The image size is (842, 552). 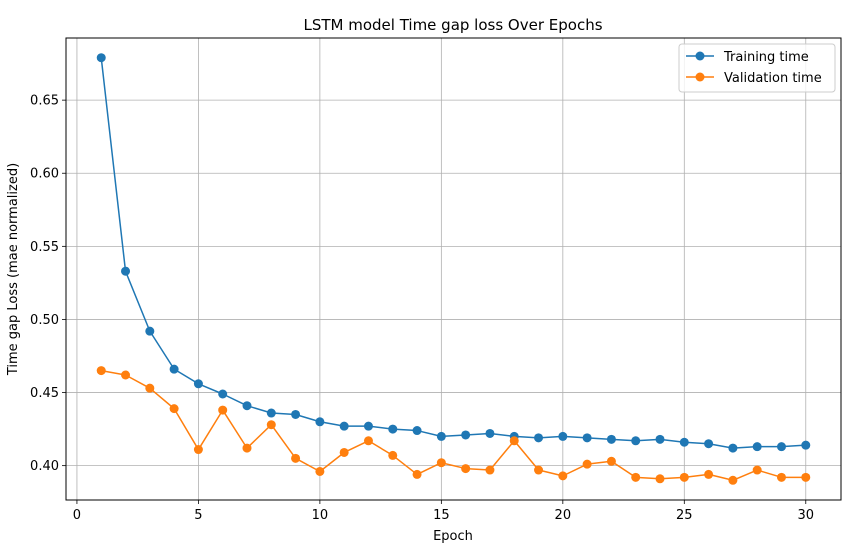 What do you see at coordinates (684, 515) in the screenshot?
I see `x-tick-label: 25` at bounding box center [684, 515].